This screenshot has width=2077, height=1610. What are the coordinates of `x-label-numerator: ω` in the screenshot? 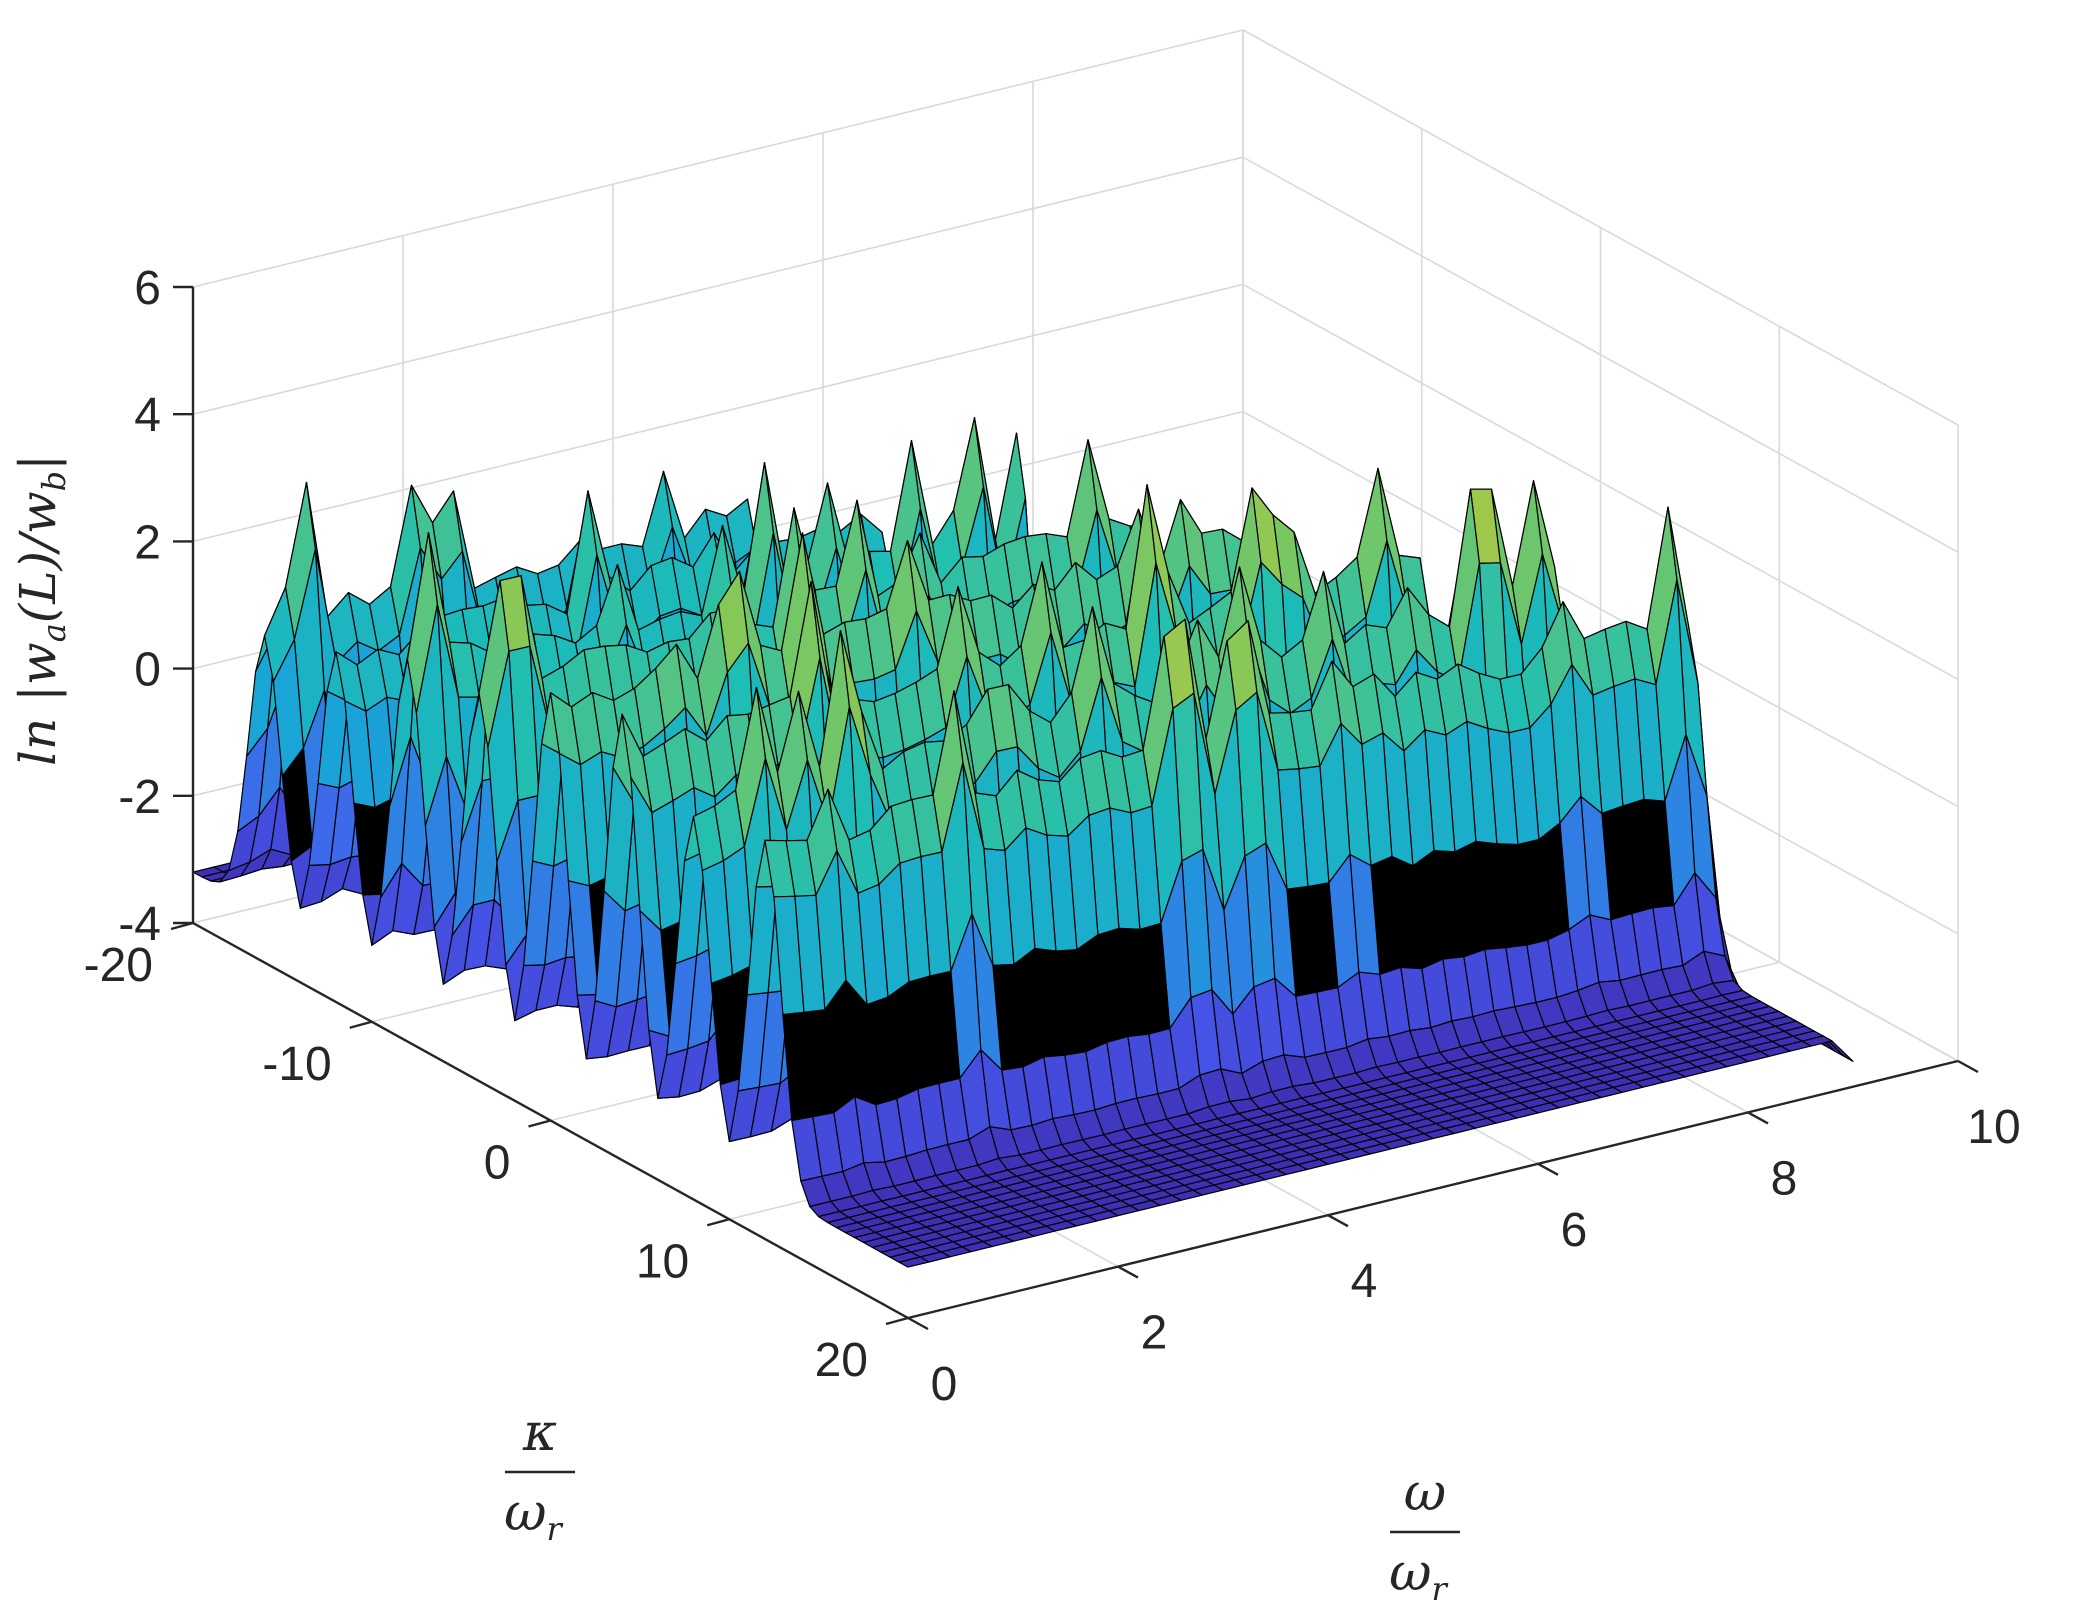 It's located at (1425, 1493).